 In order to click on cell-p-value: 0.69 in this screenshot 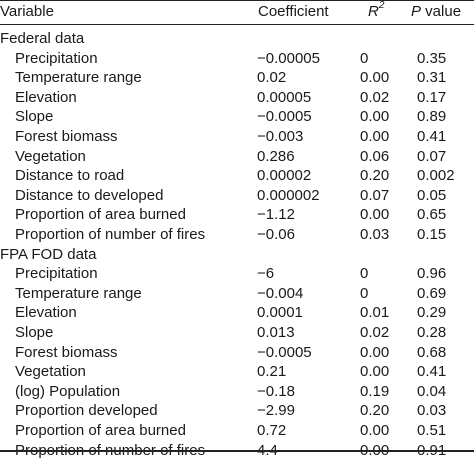, I will do `click(432, 293)`.